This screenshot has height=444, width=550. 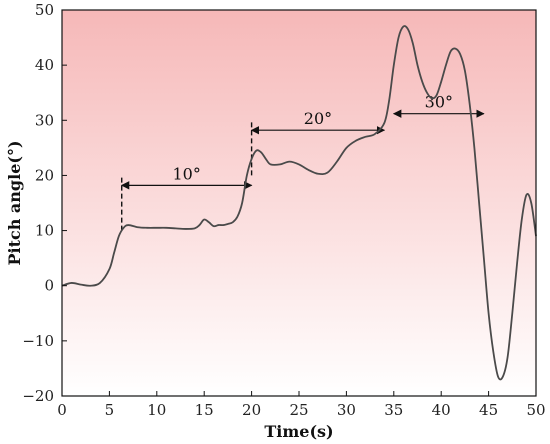 I want to click on x-tick-label: 50, so click(x=535, y=410).